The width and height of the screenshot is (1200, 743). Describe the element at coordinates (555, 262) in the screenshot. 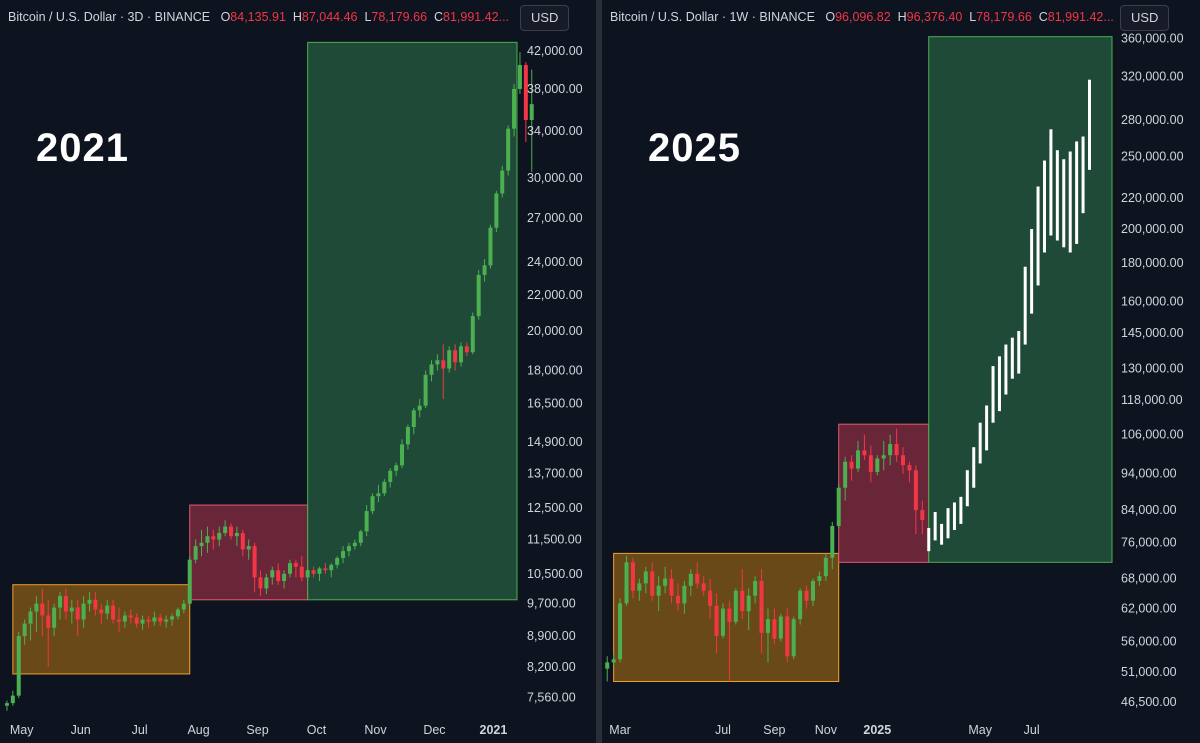

I see `y-tick-label: 24,000.00` at that location.